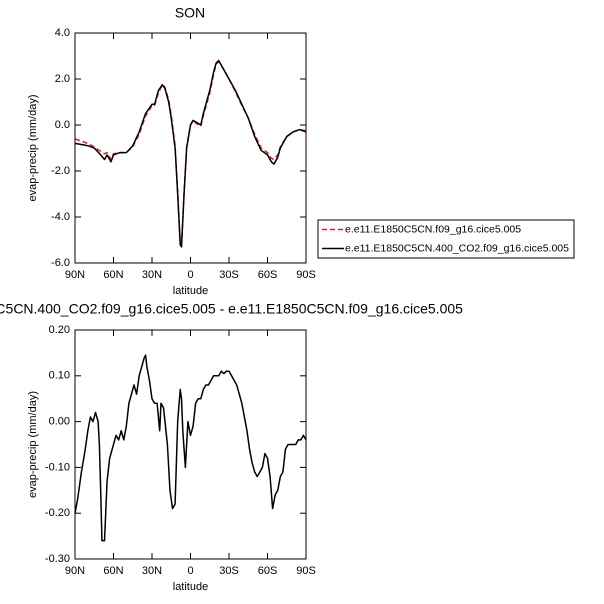 The width and height of the screenshot is (604, 604). What do you see at coordinates (60, 171) in the screenshot?
I see `y-tick-label: -2.0` at bounding box center [60, 171].